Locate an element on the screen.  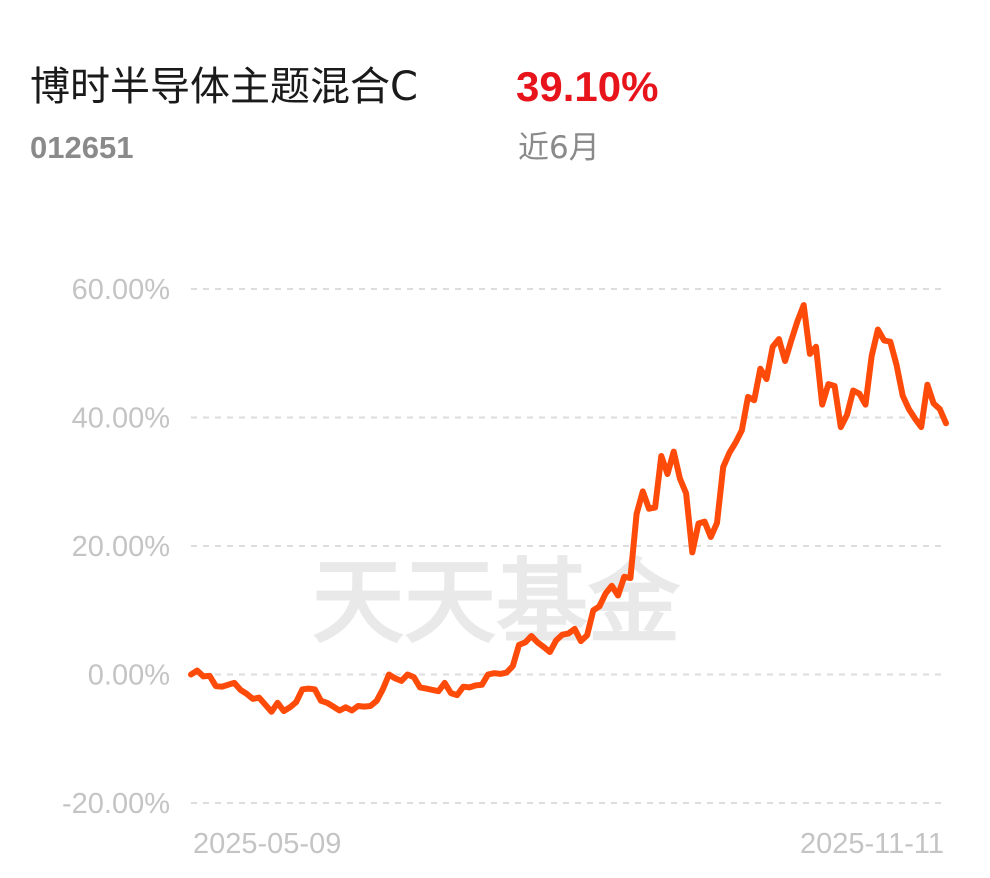
watermark: 天天基金 is located at coordinates (496, 602).